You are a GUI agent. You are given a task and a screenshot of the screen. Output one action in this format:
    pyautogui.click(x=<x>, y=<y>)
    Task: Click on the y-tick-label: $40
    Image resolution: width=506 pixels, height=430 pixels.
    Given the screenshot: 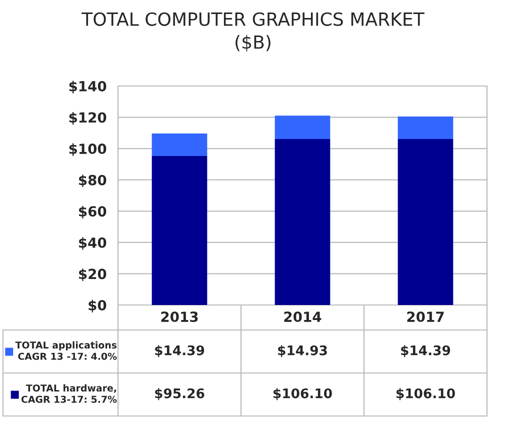 What is the action you would take?
    pyautogui.click(x=92, y=243)
    